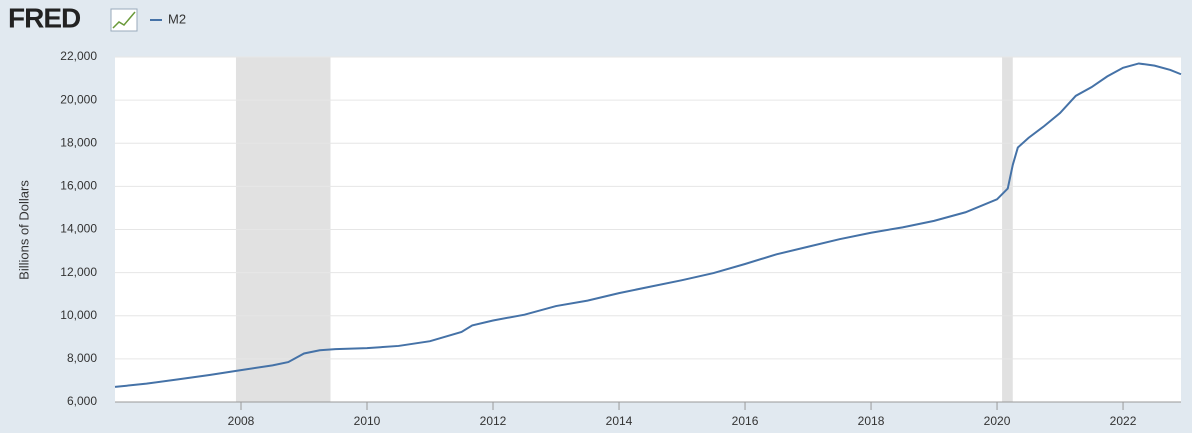  I want to click on x-tick-label: 2020, so click(997, 421).